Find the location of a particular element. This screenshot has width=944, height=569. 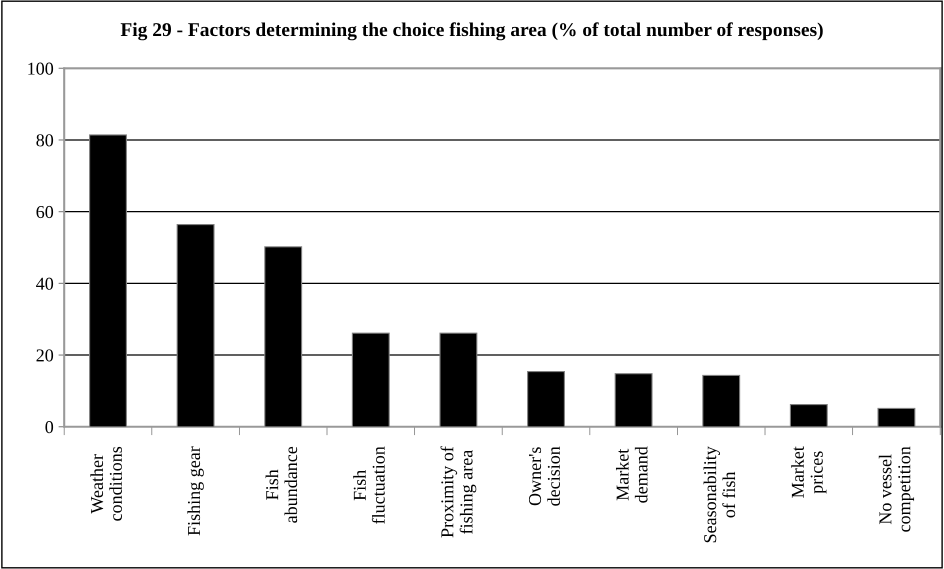

x-tick-label: Seasonability of fish is located at coordinates (720, 494).